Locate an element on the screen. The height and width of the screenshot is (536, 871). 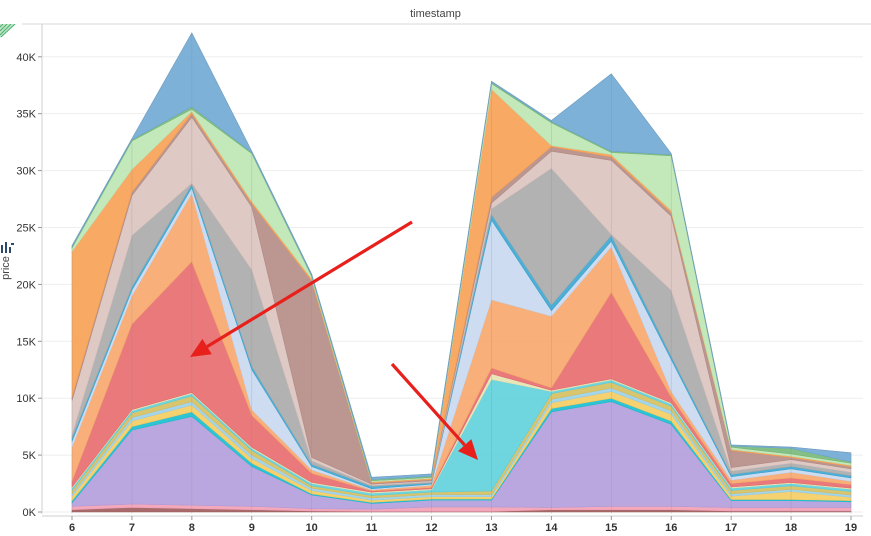
x-tick-label: 10 is located at coordinates (312, 528).